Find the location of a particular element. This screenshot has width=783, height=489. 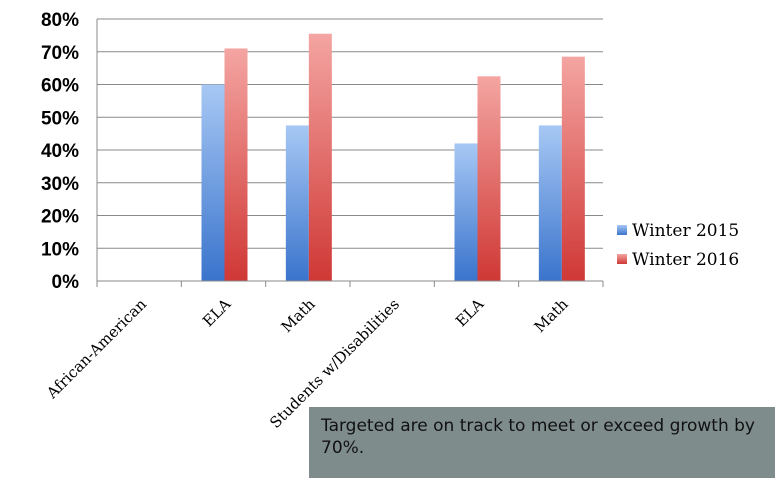

legend-label: Winter 2016 is located at coordinates (685, 260).